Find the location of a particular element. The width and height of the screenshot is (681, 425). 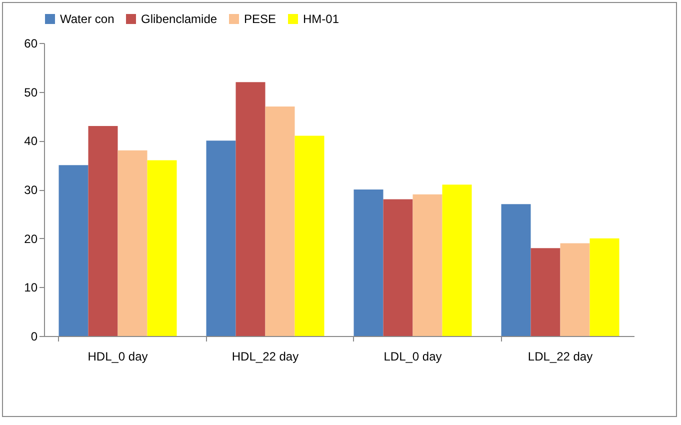

y-tick-label: 40 is located at coordinates (31, 141).